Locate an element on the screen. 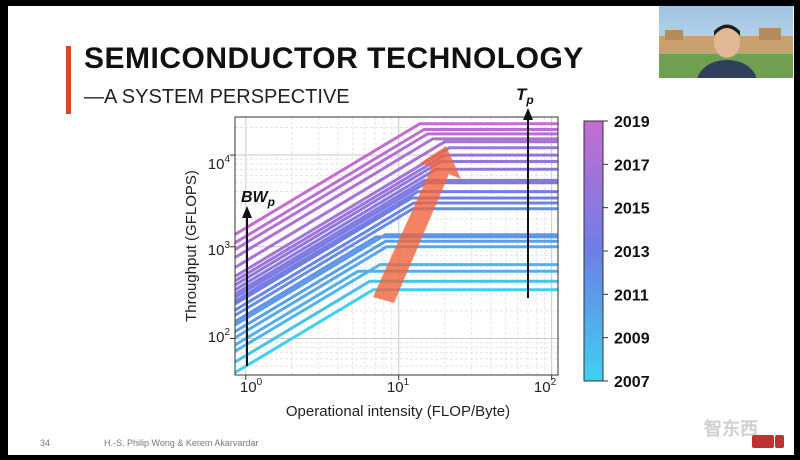 The width and height of the screenshot is (800, 460). bandwidth-label-main: BW is located at coordinates (255, 197).